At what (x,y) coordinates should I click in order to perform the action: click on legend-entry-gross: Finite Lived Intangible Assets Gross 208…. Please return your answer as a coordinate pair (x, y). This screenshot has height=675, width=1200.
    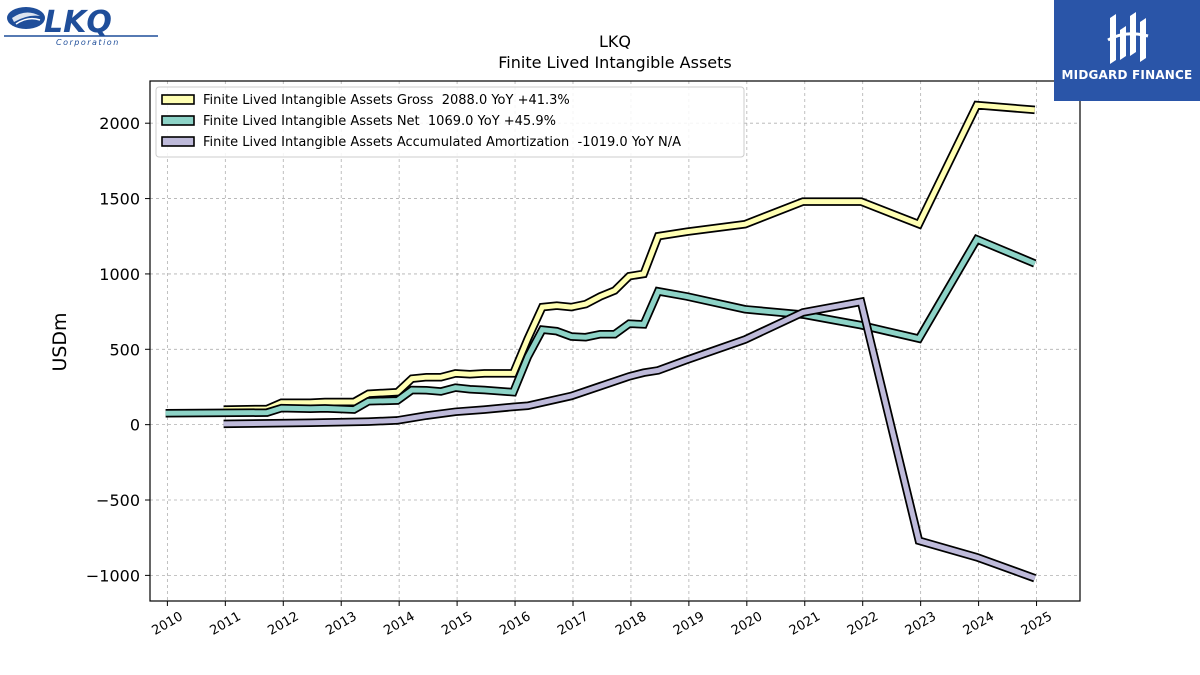
    Looking at the image, I should click on (365, 100).